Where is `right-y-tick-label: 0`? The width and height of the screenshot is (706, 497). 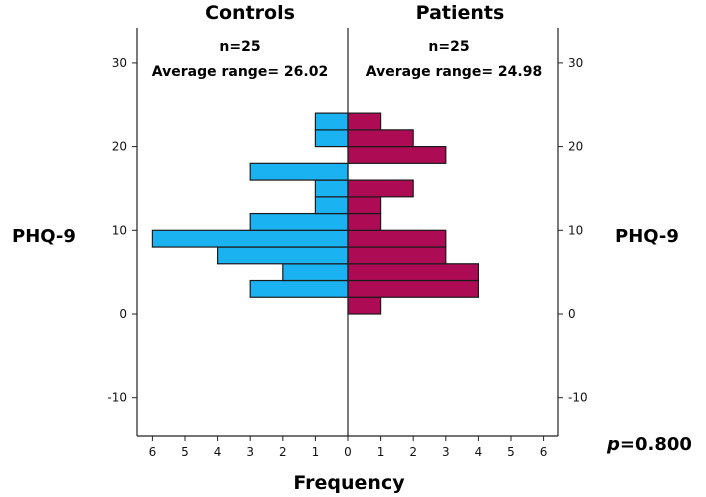 right-y-tick-label: 0 is located at coordinates (572, 314).